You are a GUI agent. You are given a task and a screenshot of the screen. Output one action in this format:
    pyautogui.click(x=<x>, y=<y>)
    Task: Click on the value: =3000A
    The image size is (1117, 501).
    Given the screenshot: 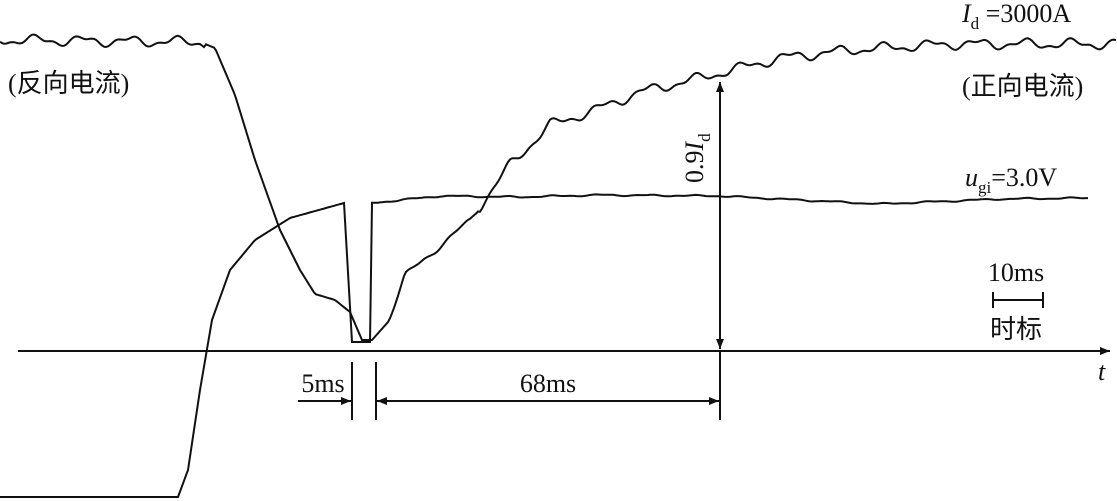 What is the action you would take?
    pyautogui.click(x=1025, y=14)
    